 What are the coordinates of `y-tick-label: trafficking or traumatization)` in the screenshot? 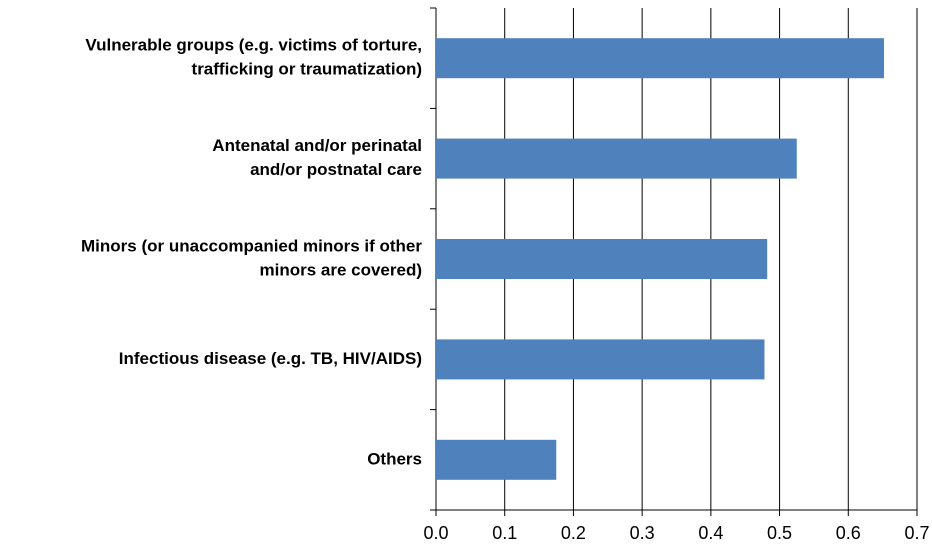 It's located at (307, 69).